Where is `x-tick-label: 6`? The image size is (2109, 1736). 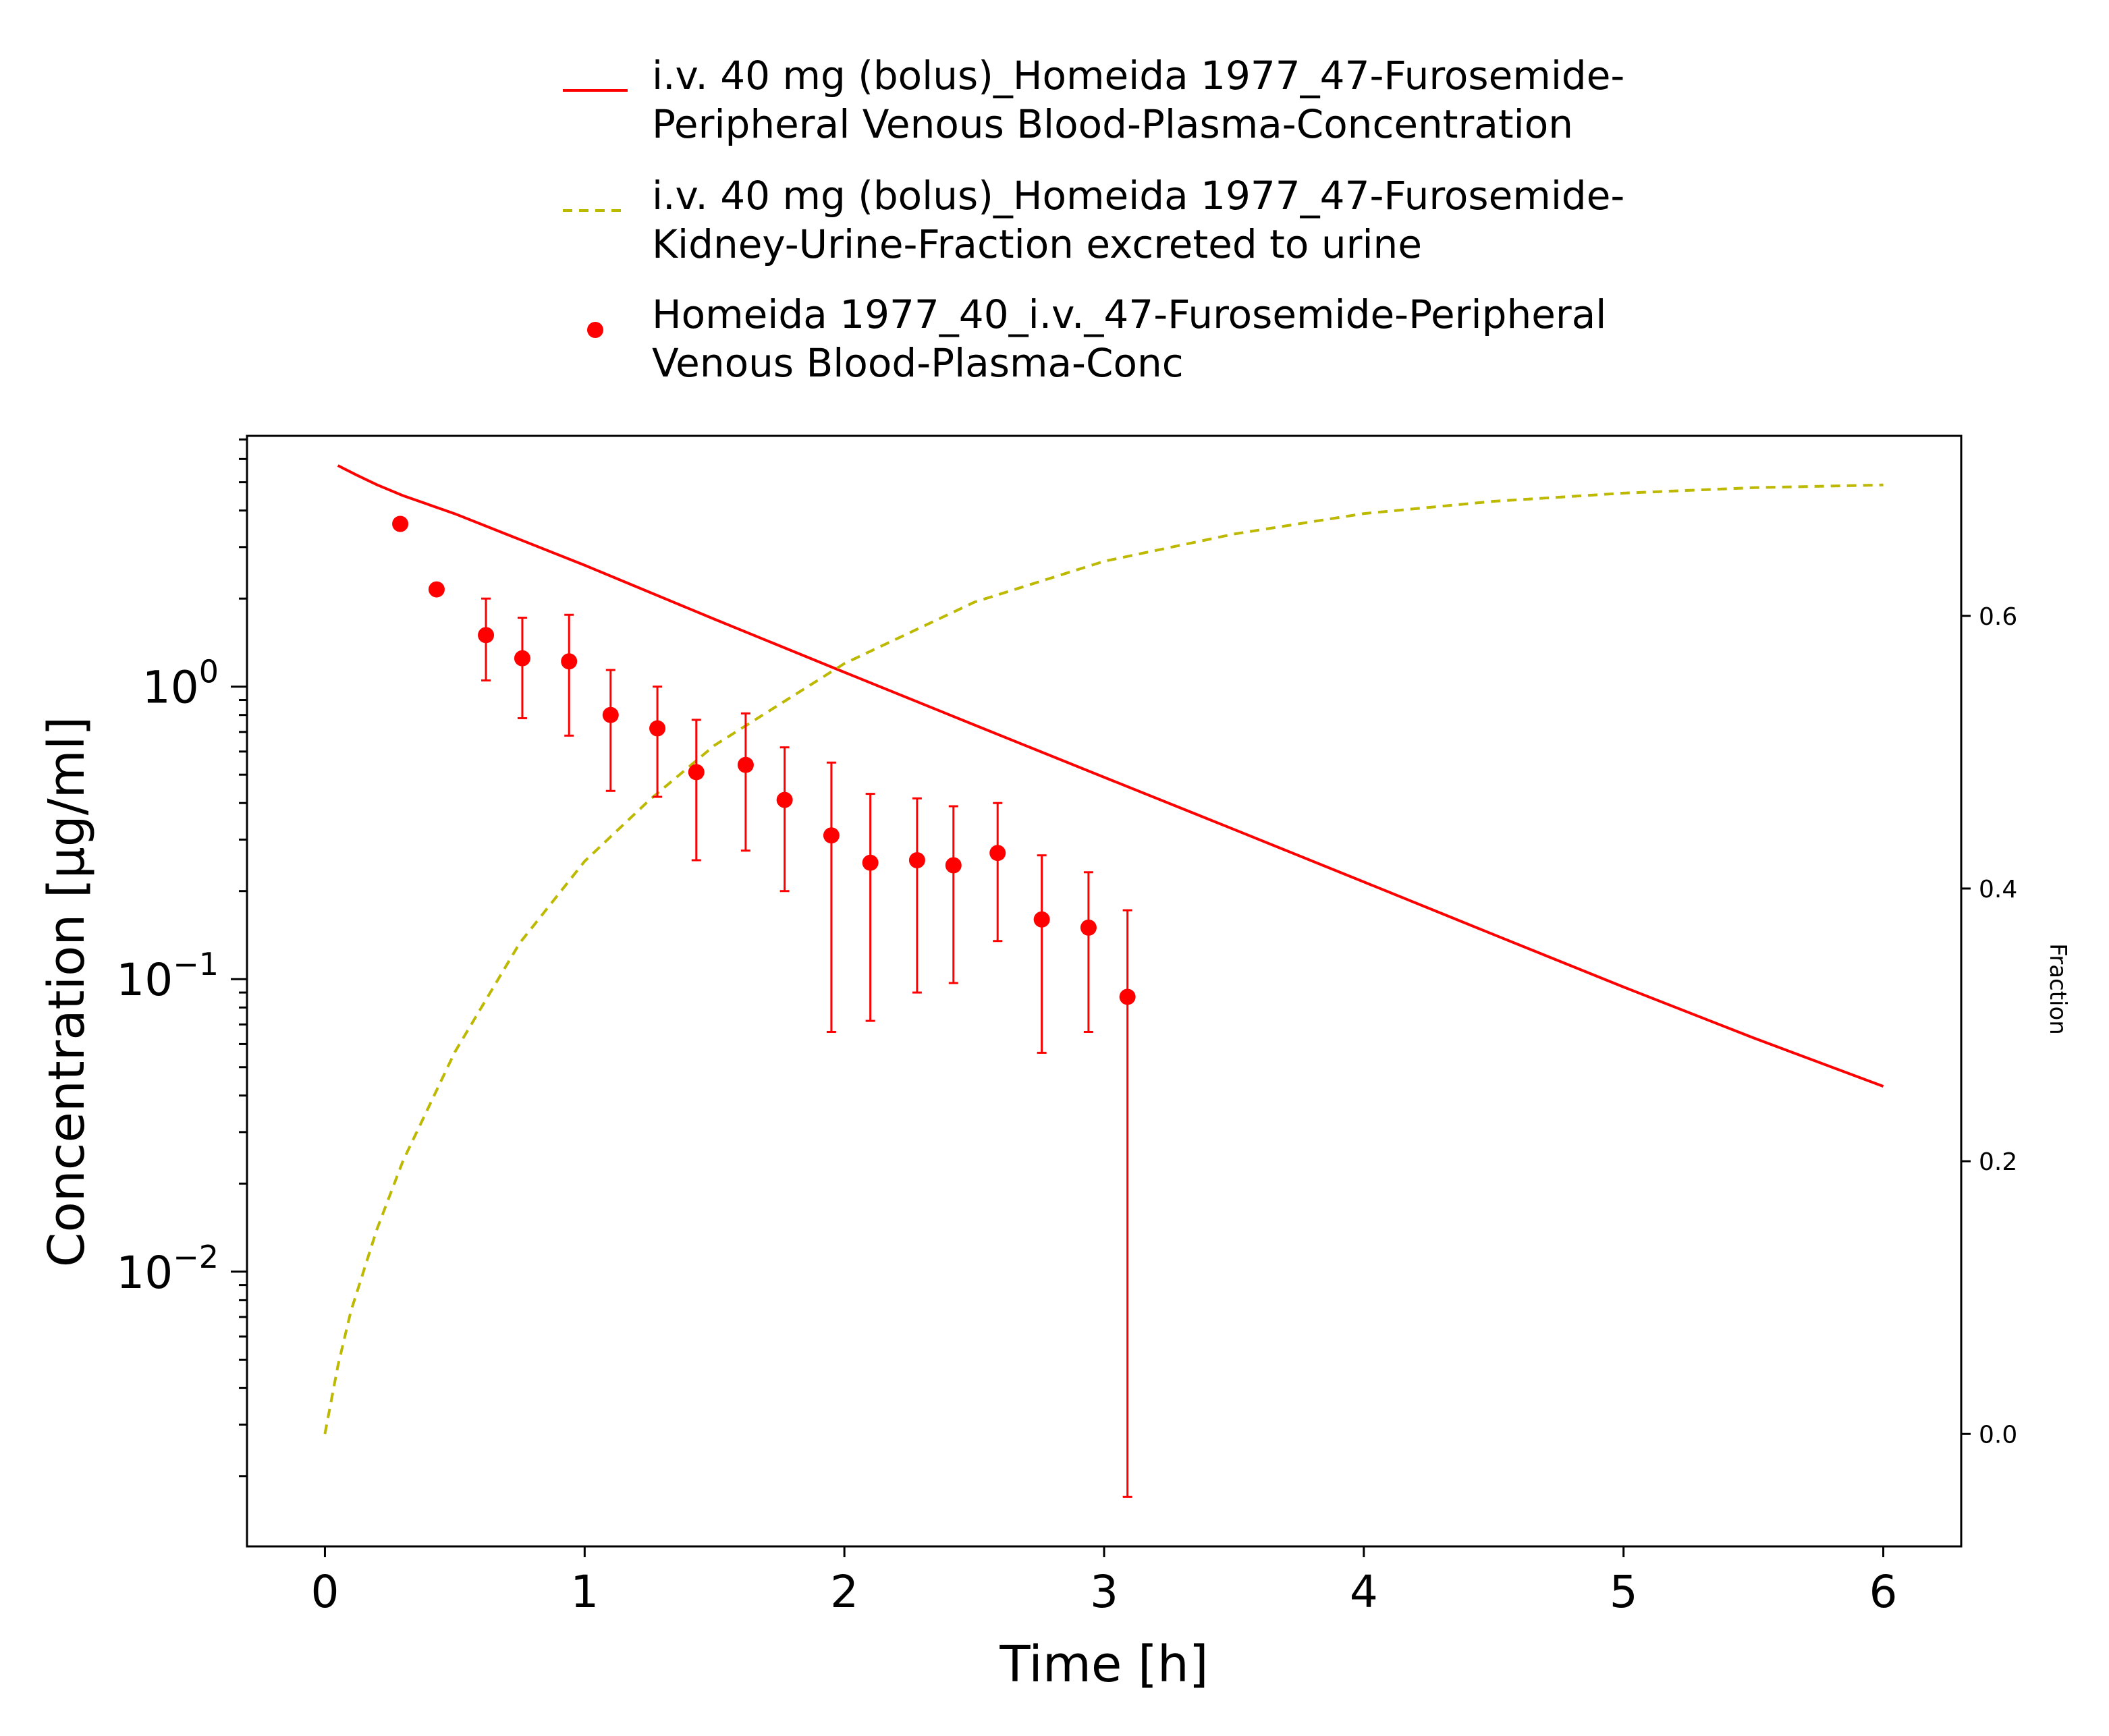
x-tick-label: 6 is located at coordinates (1884, 1592).